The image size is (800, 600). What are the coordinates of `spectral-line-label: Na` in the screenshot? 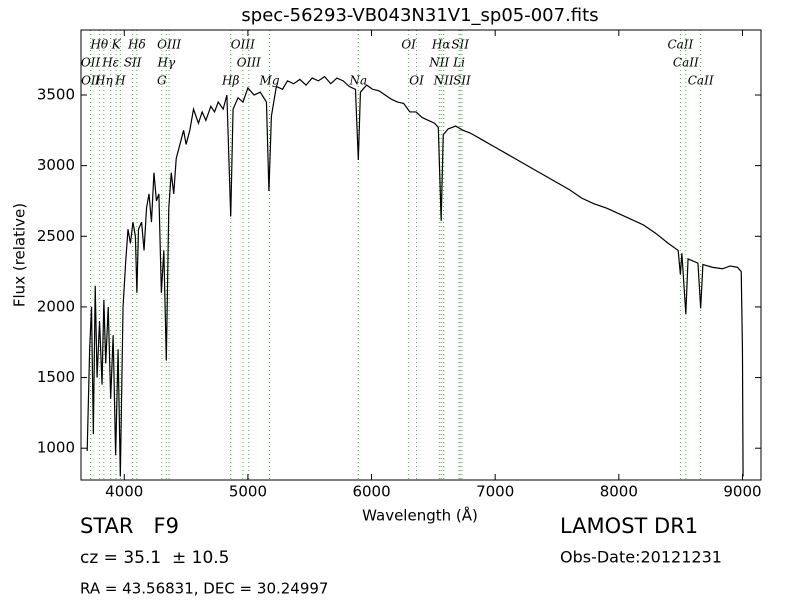 It's located at (357, 81).